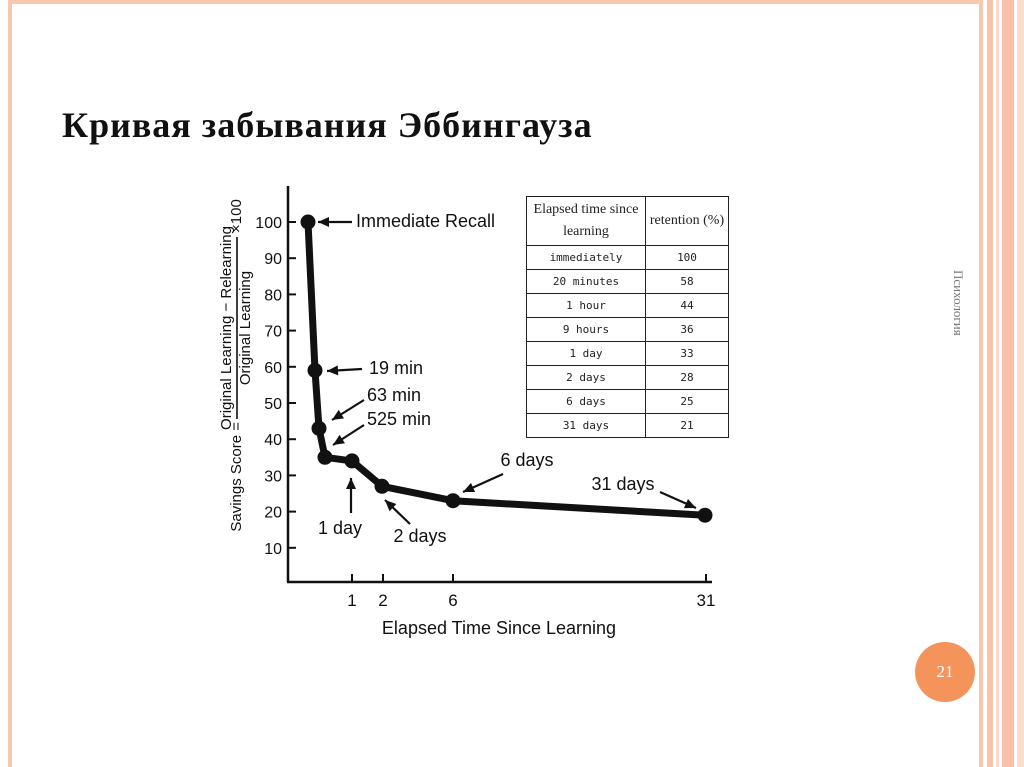 This screenshot has height=767, width=1024. What do you see at coordinates (394, 395) in the screenshot?
I see `annotation-63-min: 63 min` at bounding box center [394, 395].